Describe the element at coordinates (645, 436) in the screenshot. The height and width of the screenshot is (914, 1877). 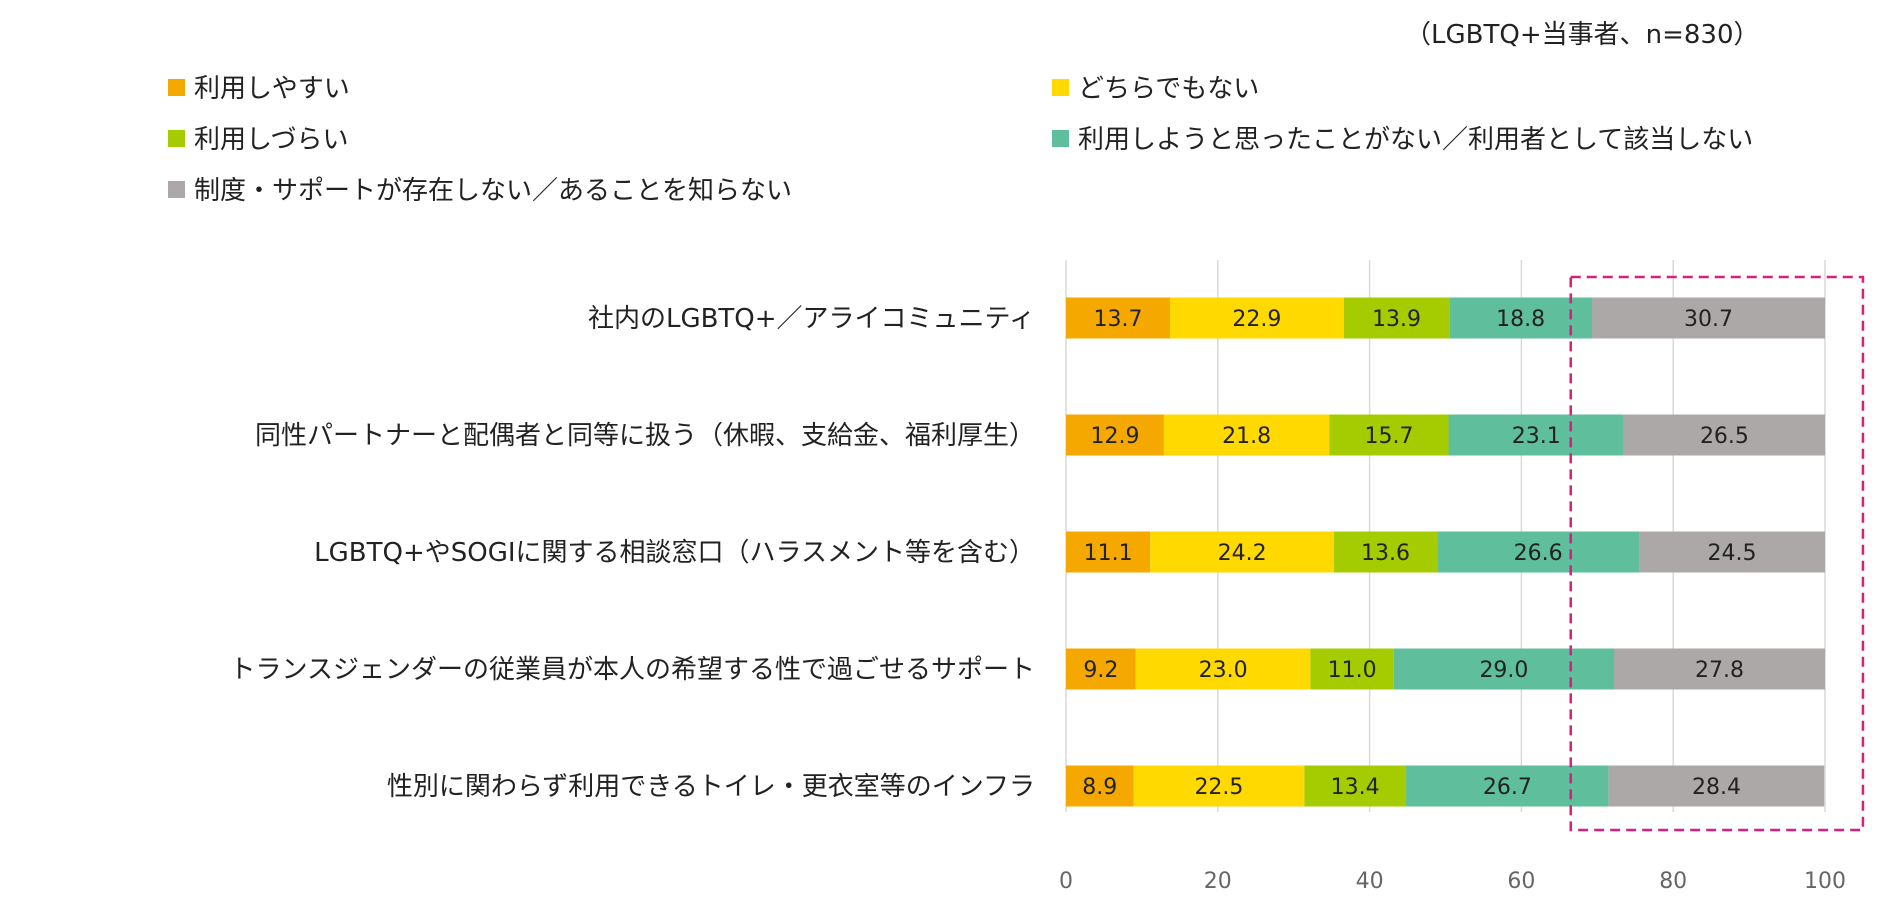
I see `category-label-2: 同性パートナーと配偶者と同等に扱う（休暇、支給金、福利厚生）` at that location.